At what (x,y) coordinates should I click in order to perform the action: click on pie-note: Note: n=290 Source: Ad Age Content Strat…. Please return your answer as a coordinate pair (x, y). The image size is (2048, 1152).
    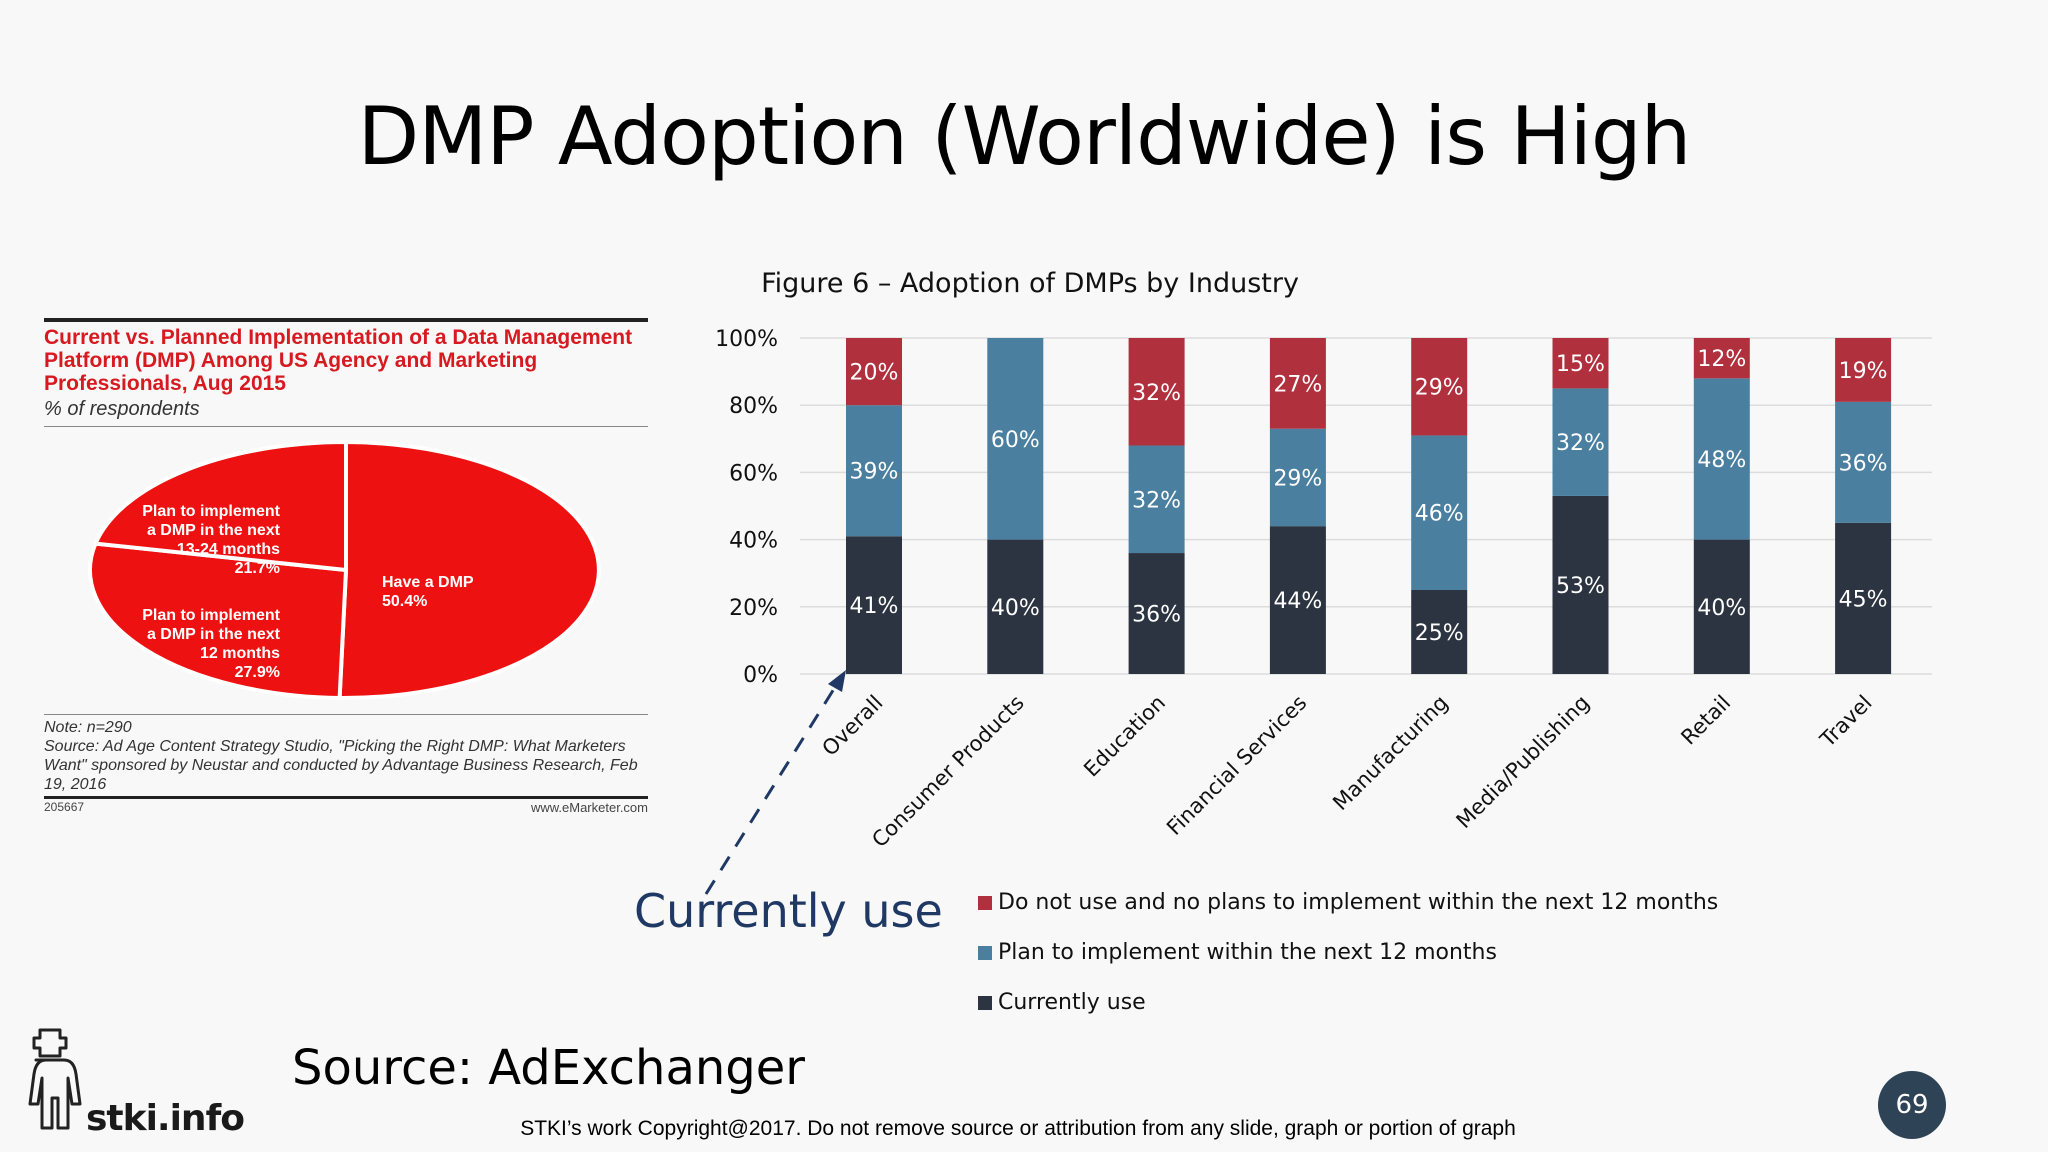
    Looking at the image, I should click on (346, 756).